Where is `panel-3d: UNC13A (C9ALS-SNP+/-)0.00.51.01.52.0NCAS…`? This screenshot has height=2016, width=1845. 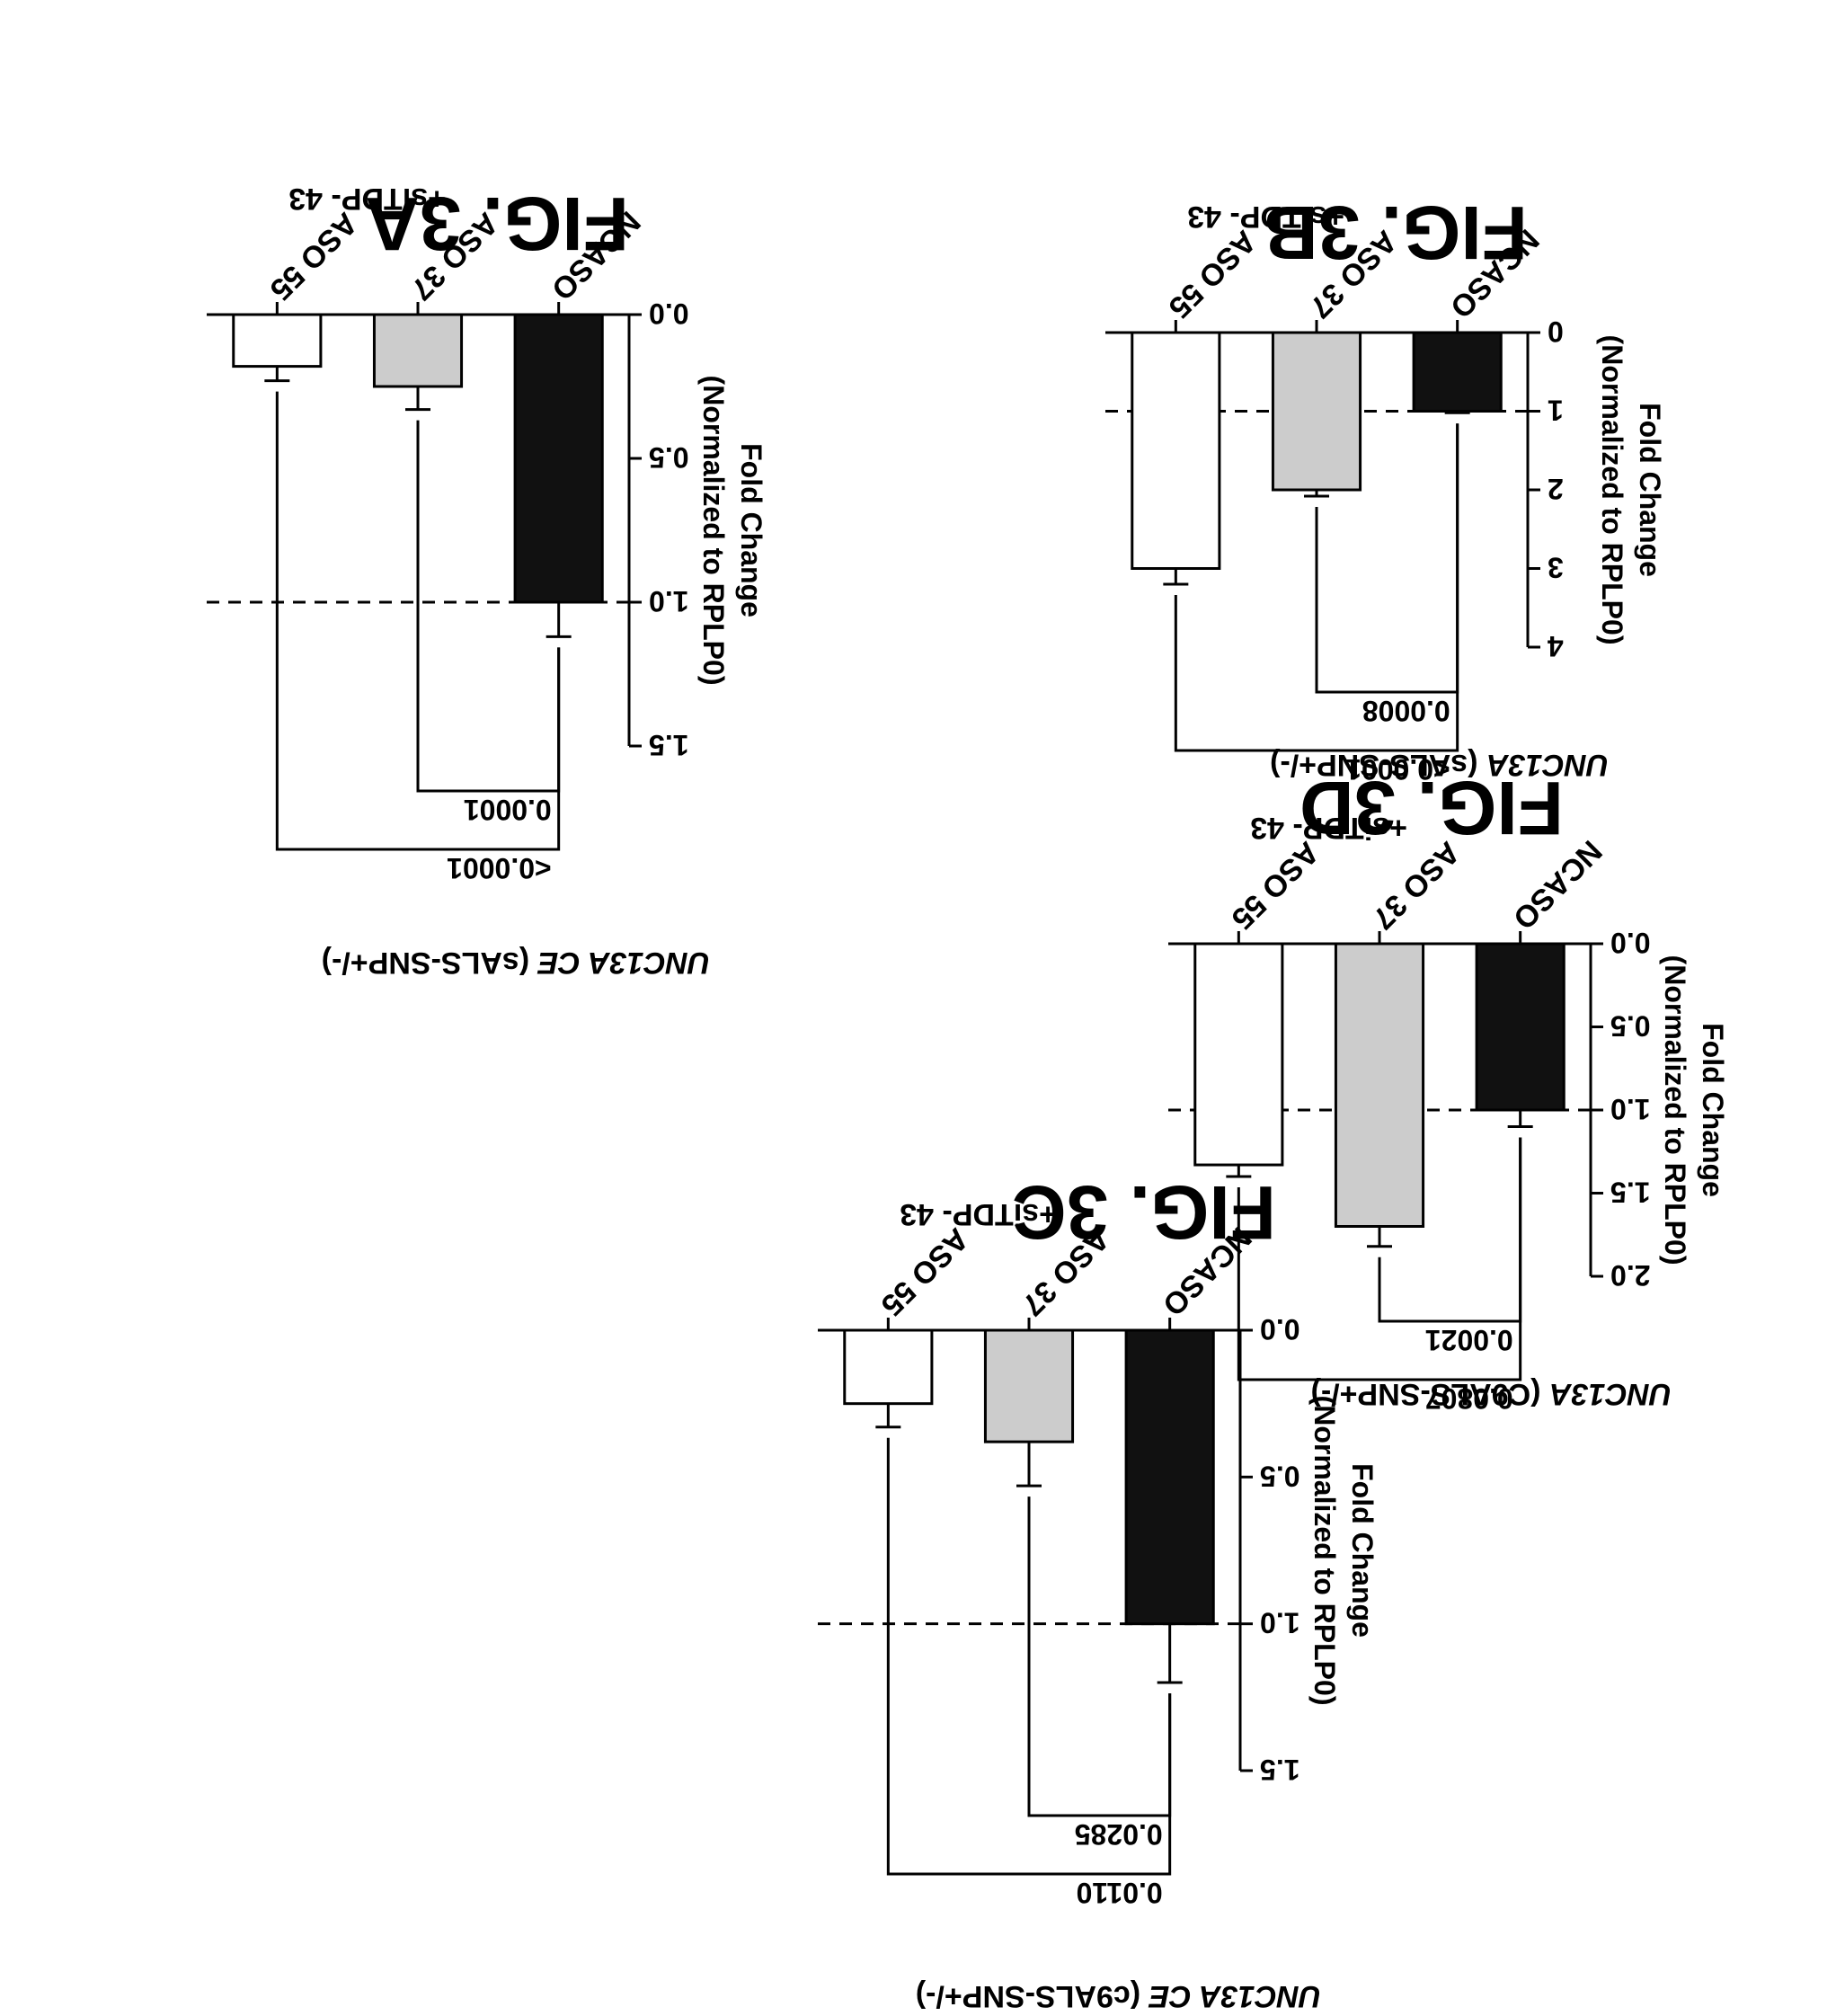 panel-3d: UNC13A (C9ALS-SNP+/-)0.00.51.01.52.0NCAS… is located at coordinates (1444, 1090).